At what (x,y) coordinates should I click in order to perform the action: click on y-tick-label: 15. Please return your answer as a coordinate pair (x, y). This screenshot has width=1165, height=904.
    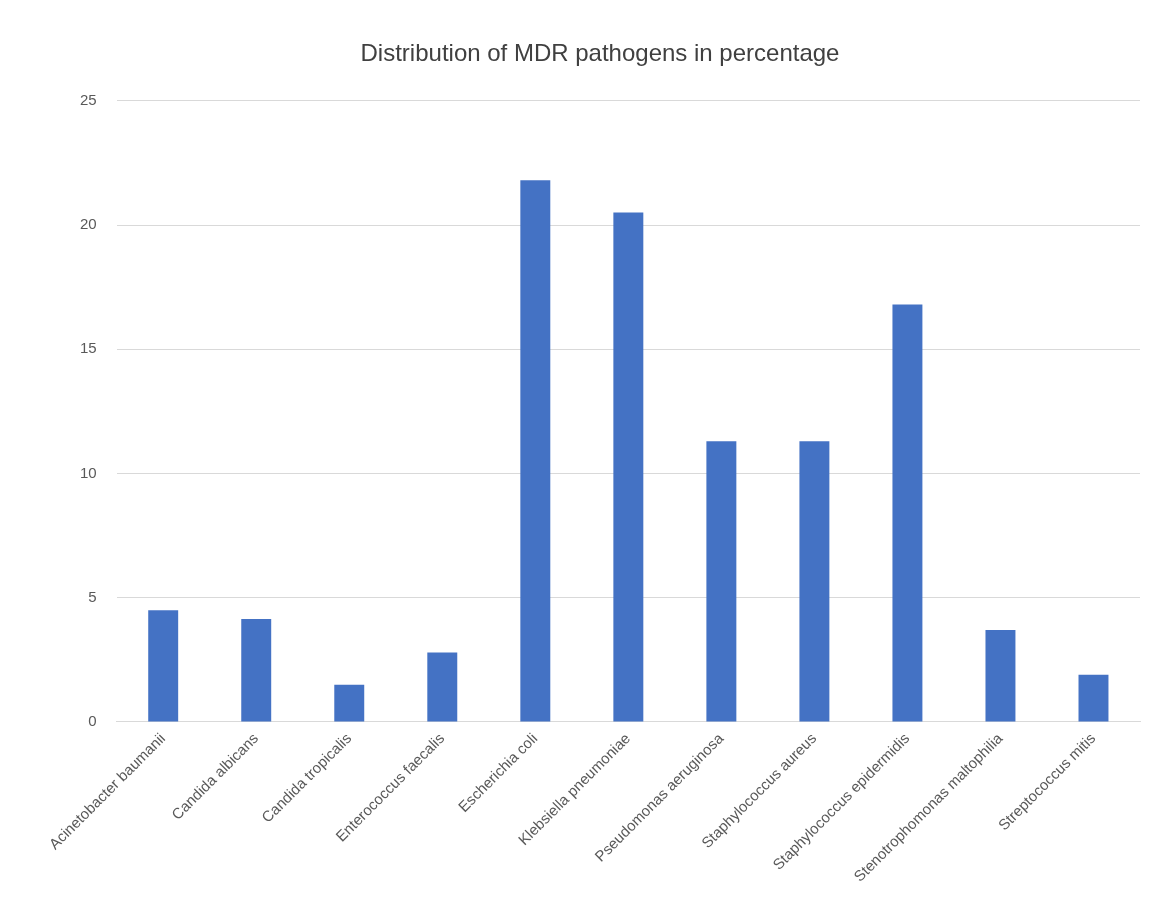
    Looking at the image, I should click on (88, 348).